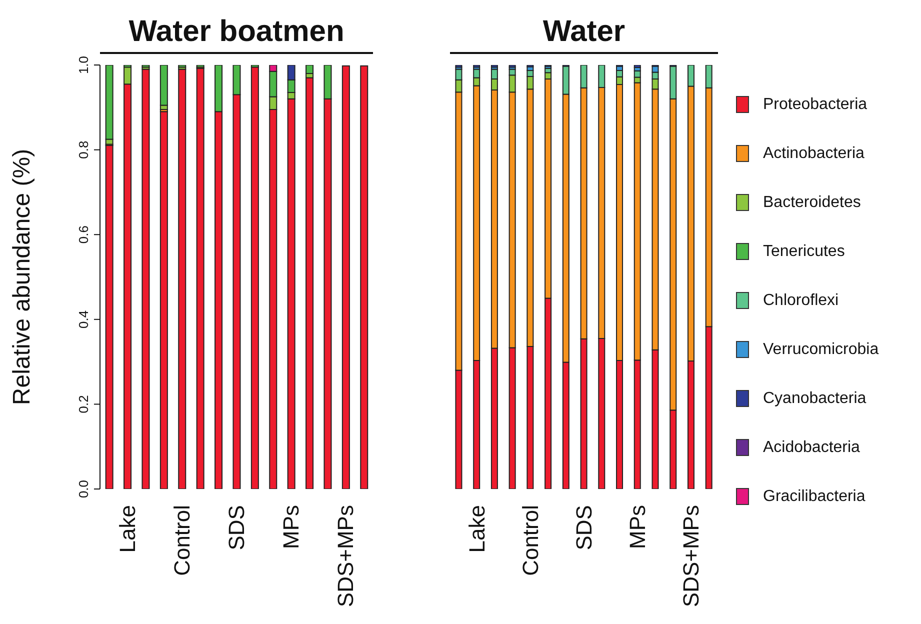 This screenshot has height=624, width=921. Describe the element at coordinates (814, 497) in the screenshot. I see `legend-label: Gracilibacteria` at that location.